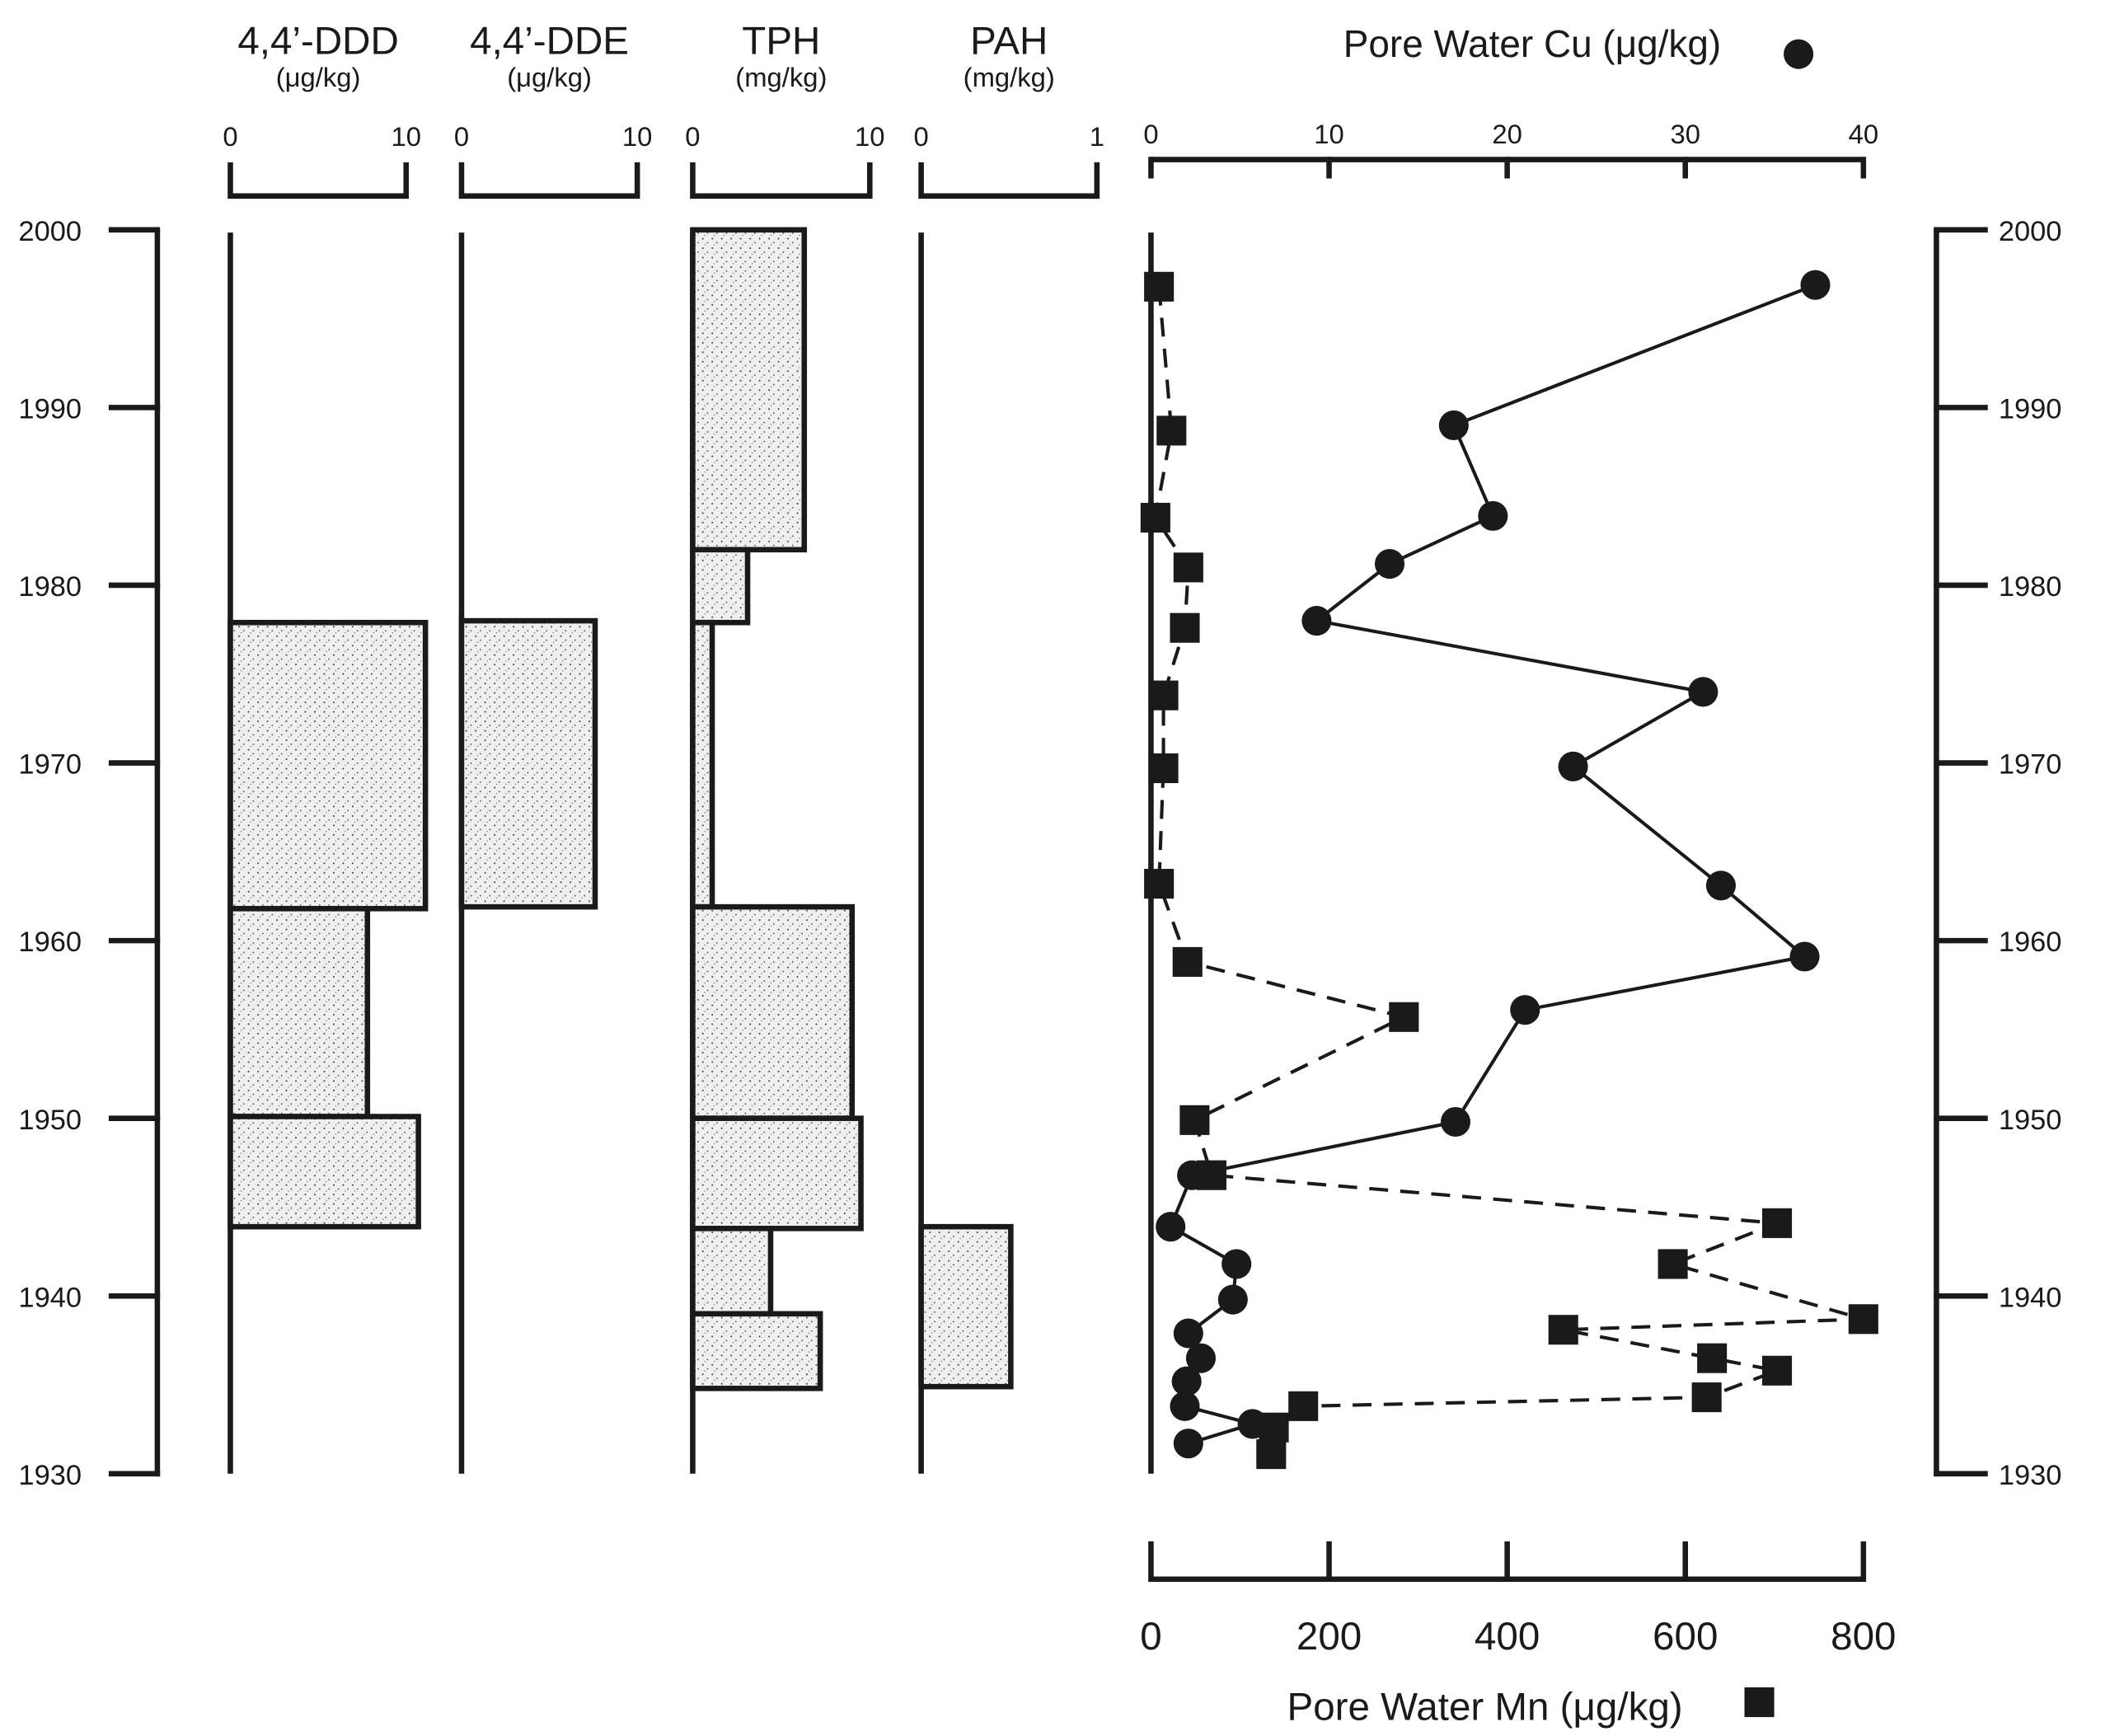 The image size is (2110, 1736). I want to click on cu-axis-tick-label: 0, so click(1150, 134).